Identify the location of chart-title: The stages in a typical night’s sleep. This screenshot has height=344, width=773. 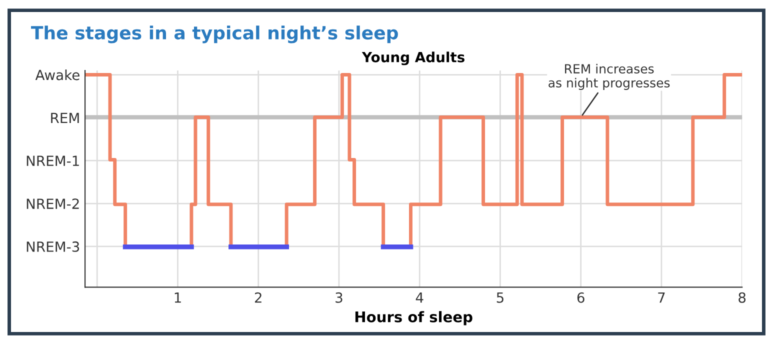
(214, 35).